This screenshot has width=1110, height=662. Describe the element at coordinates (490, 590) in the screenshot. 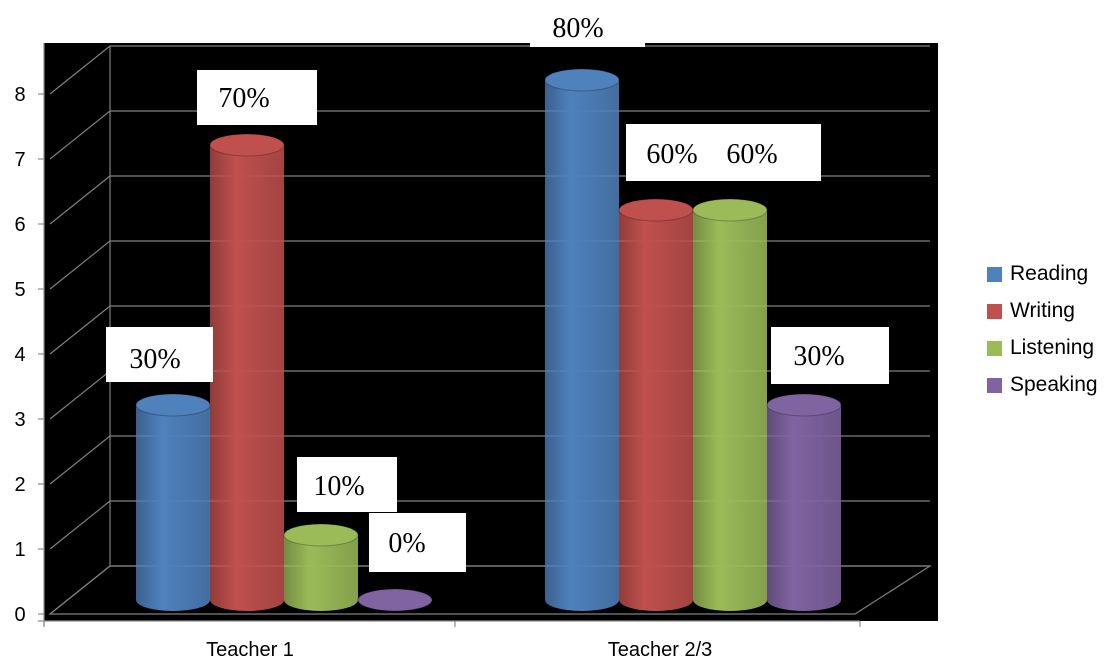

I see `floor` at that location.